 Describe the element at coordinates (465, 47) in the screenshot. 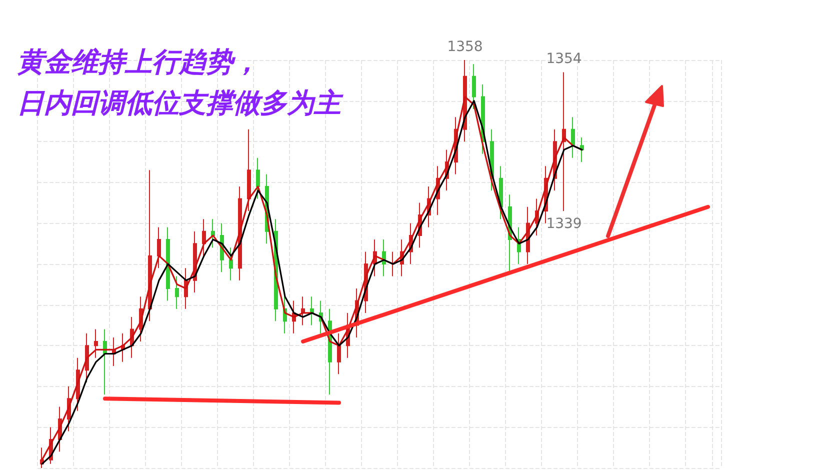

I see `annotation: 1358` at that location.